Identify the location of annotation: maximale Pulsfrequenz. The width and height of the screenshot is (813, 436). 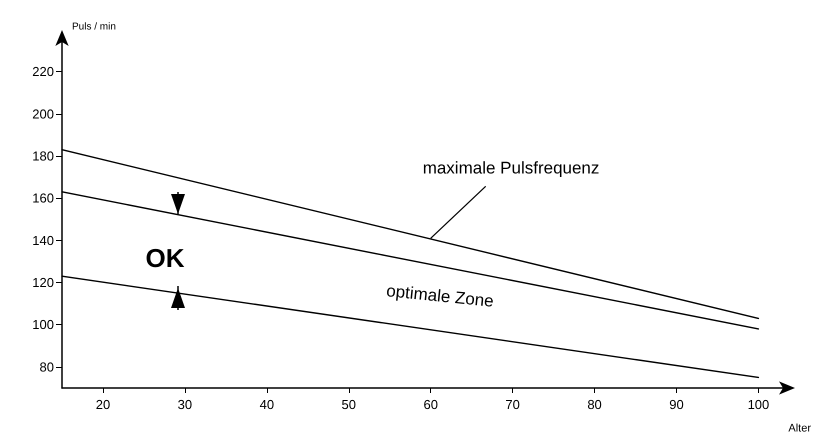
(511, 168).